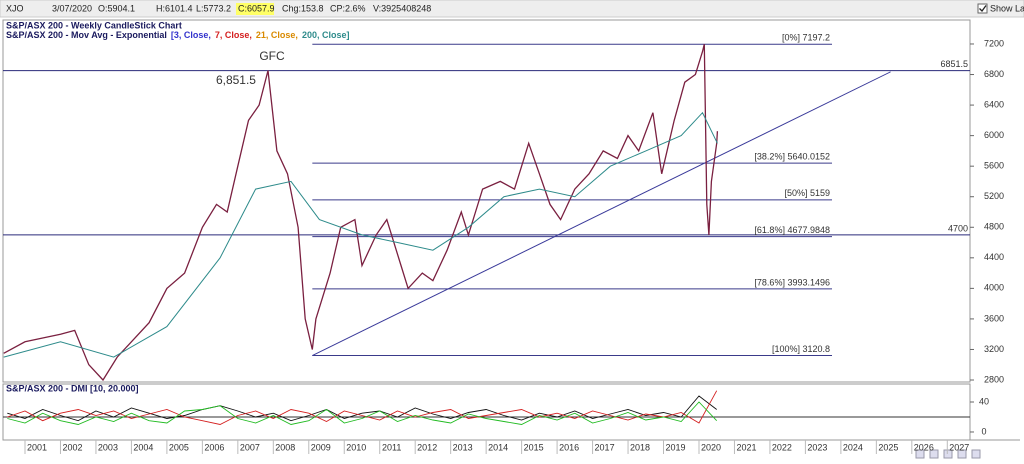 The image size is (1024, 464). I want to click on check-mark, so click(983, 8).